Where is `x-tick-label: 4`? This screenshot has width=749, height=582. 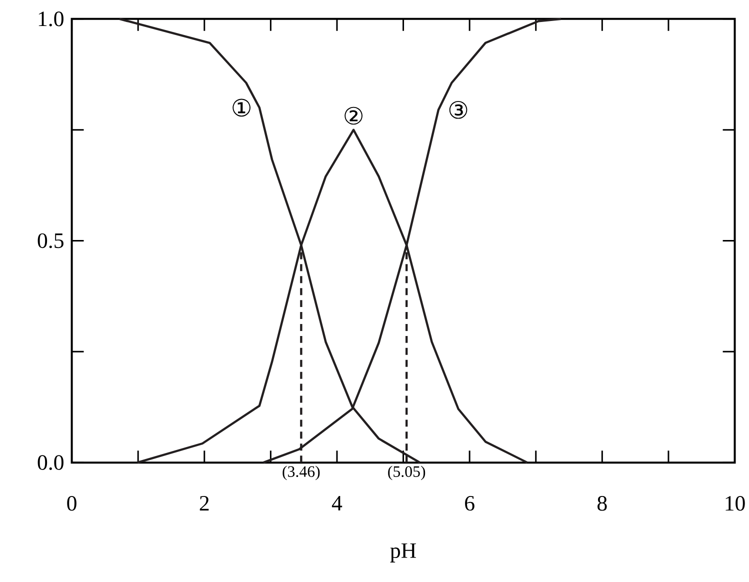 x-tick-label: 4 is located at coordinates (337, 503).